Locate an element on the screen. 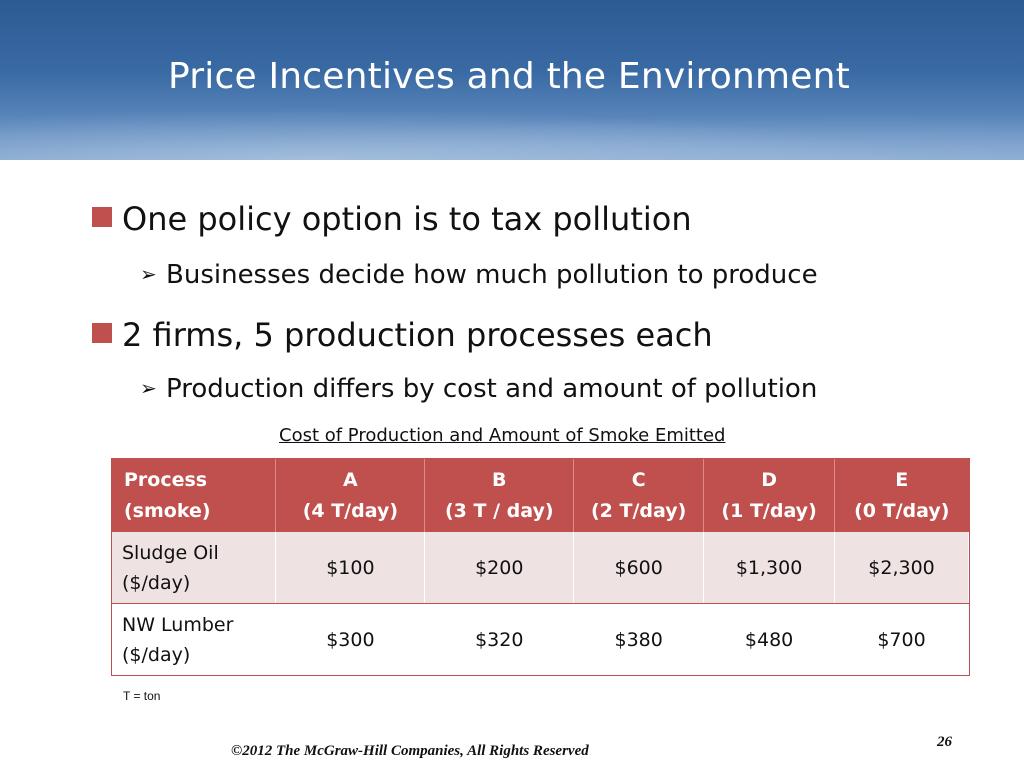 This screenshot has height=768, width=1024. table-cell: $380 is located at coordinates (639, 639).